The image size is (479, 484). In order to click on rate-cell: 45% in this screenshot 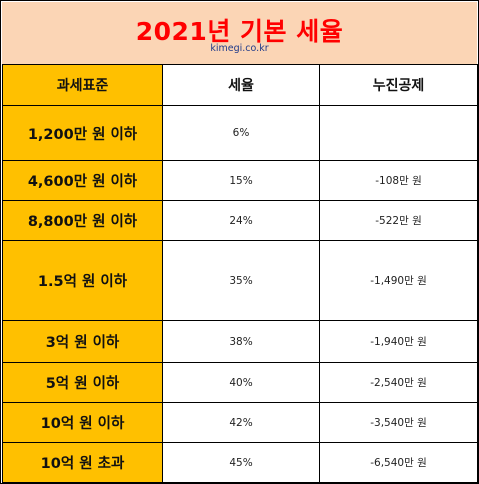, I will do `click(241, 462)`.